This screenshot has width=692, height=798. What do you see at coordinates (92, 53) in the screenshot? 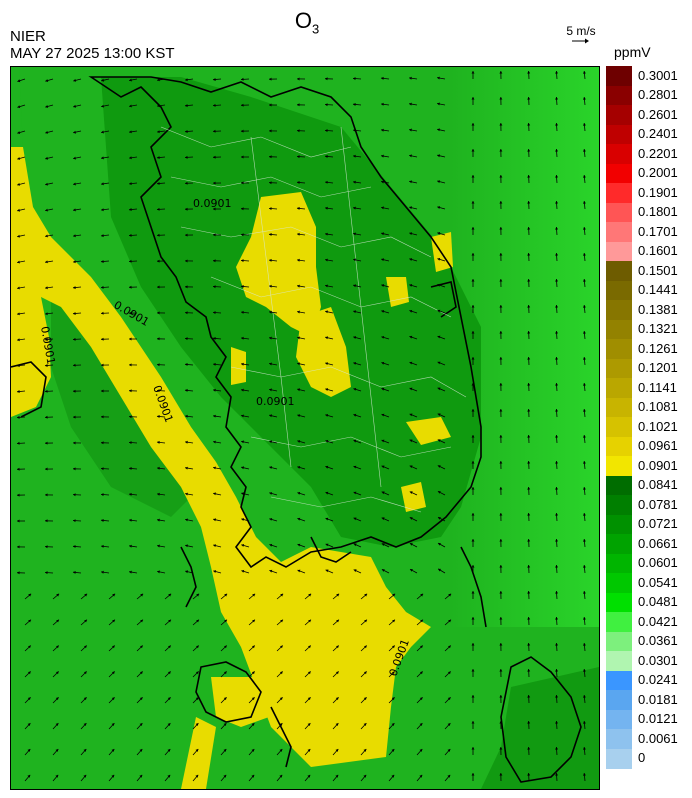
I see `timestamp-label: MAY 27 2025 13:00 KST` at bounding box center [92, 53].